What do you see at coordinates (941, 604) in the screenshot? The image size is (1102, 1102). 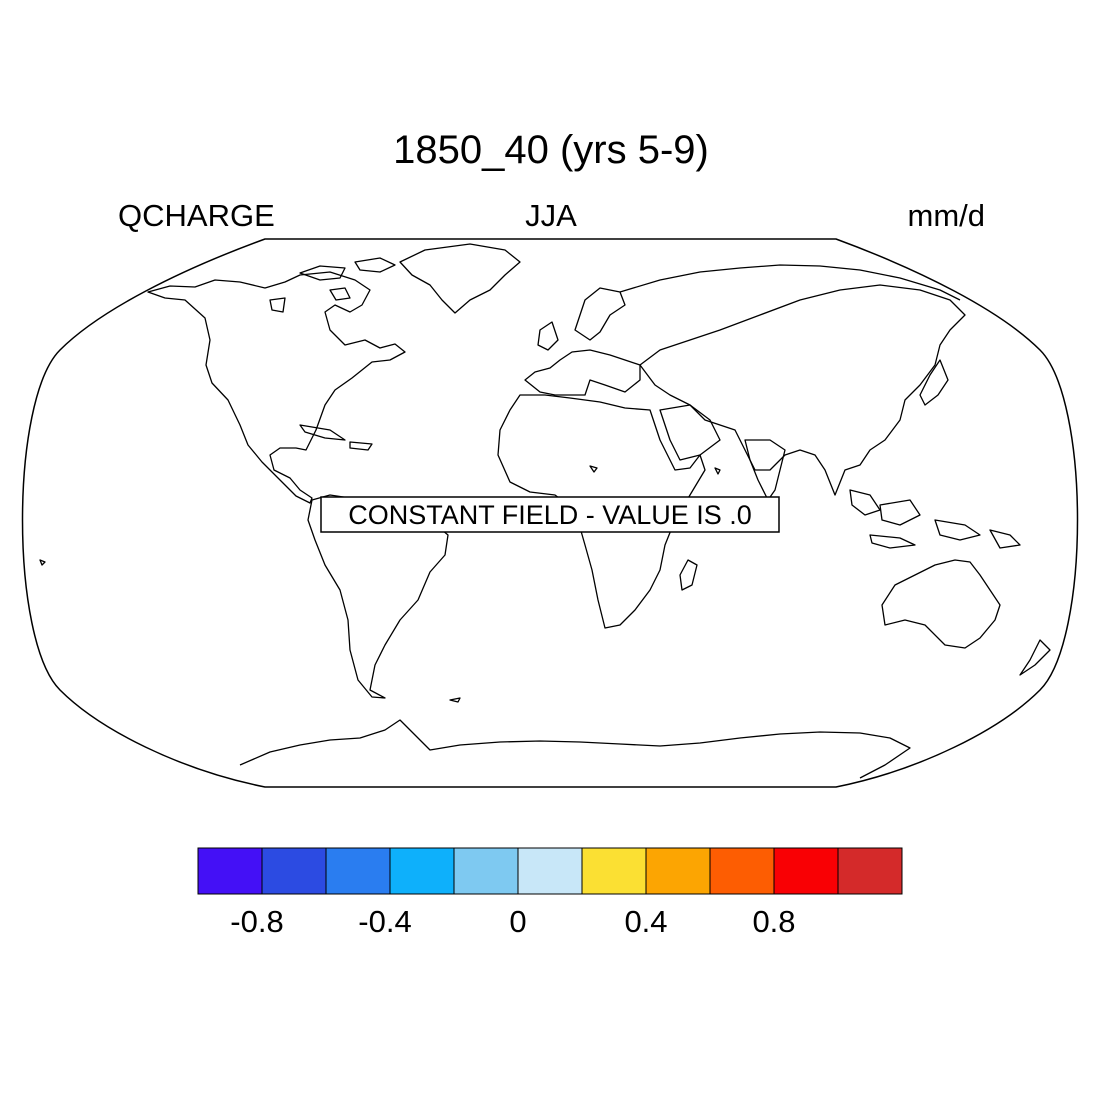 I see `australia-coast` at bounding box center [941, 604].